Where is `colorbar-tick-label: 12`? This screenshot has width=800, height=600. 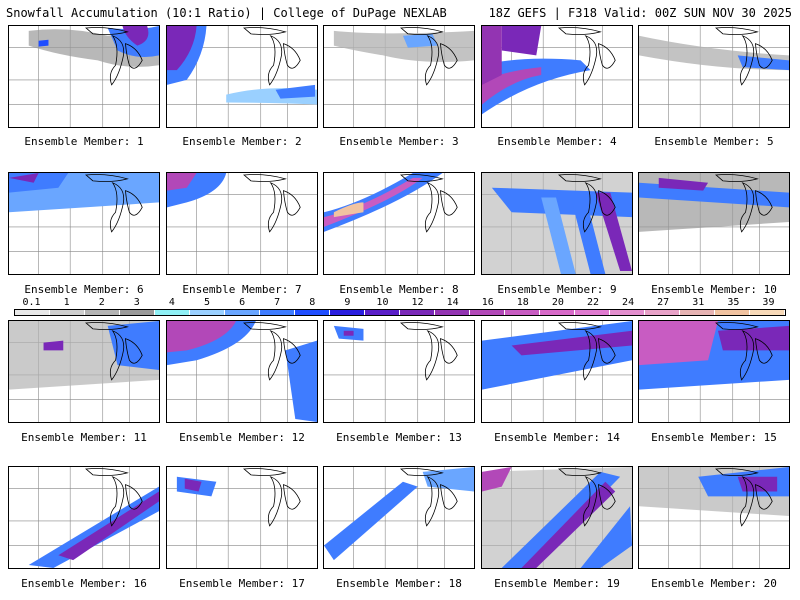
colorbar-tick-label: 12 is located at coordinates (417, 302).